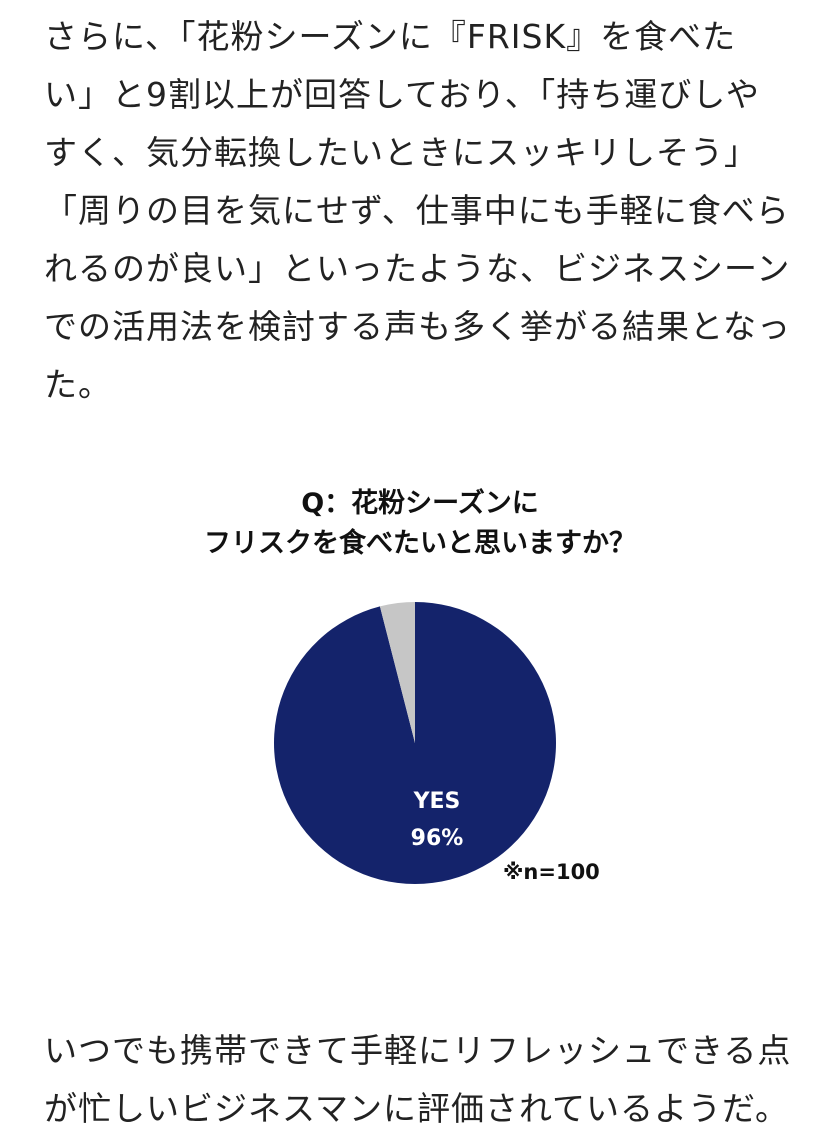 Image resolution: width=840 pixels, height=1144 pixels. I want to click on sample-size-note: ※n=100, so click(551, 872).